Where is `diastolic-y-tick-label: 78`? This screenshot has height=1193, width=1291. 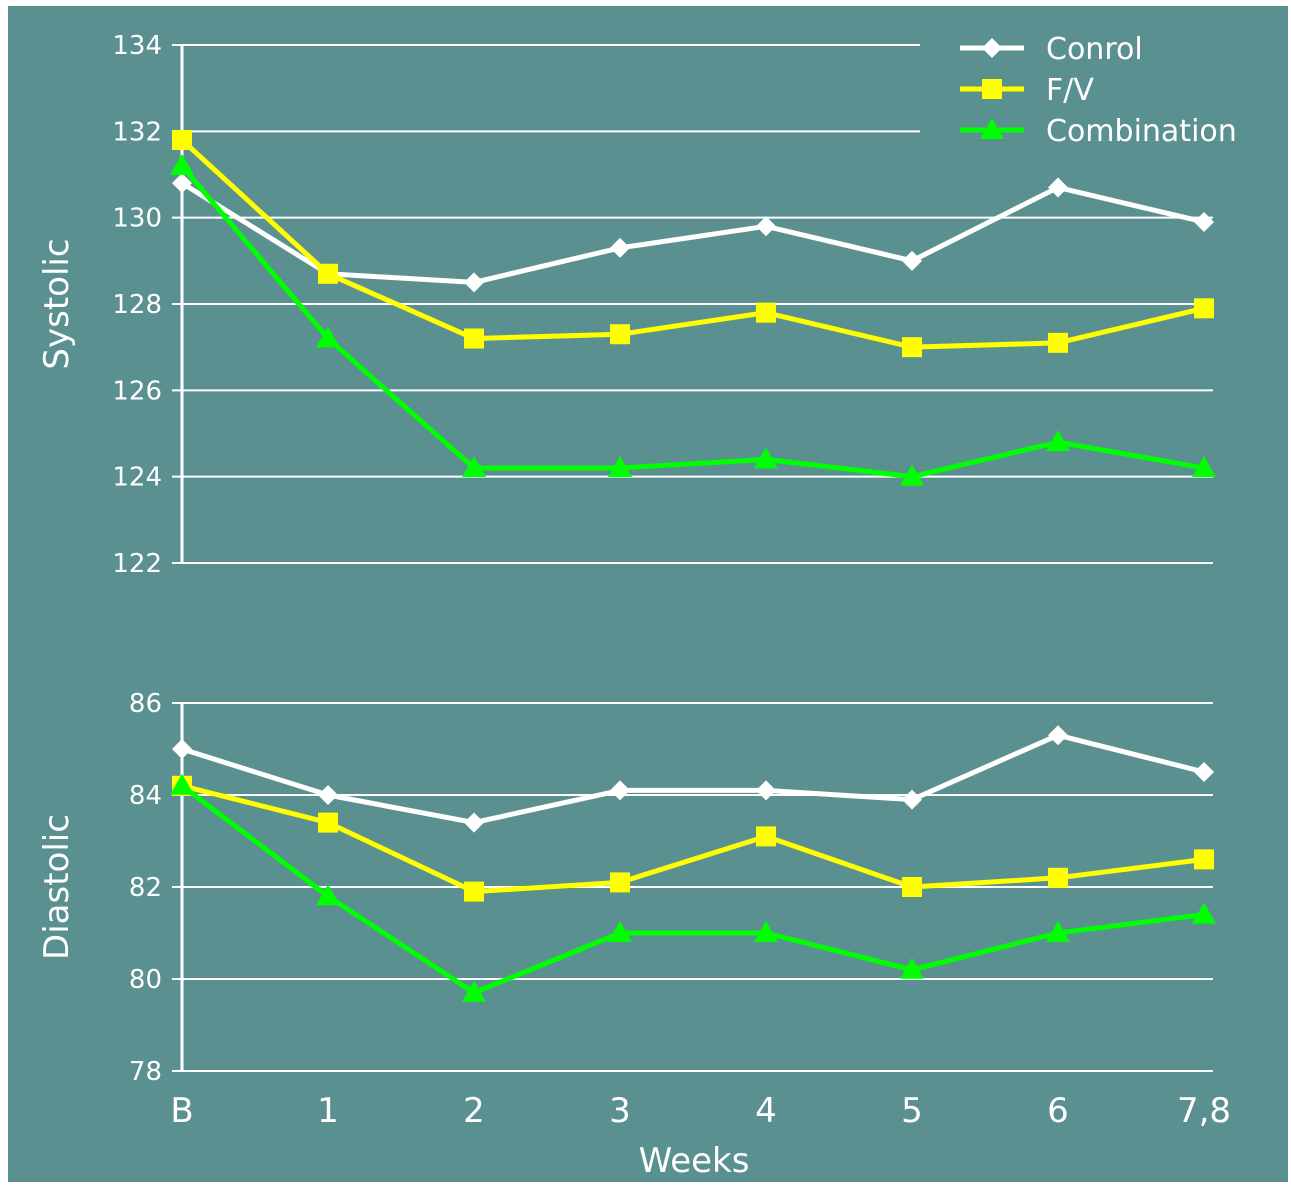
diastolic-y-tick-label: 78 is located at coordinates (145, 1072).